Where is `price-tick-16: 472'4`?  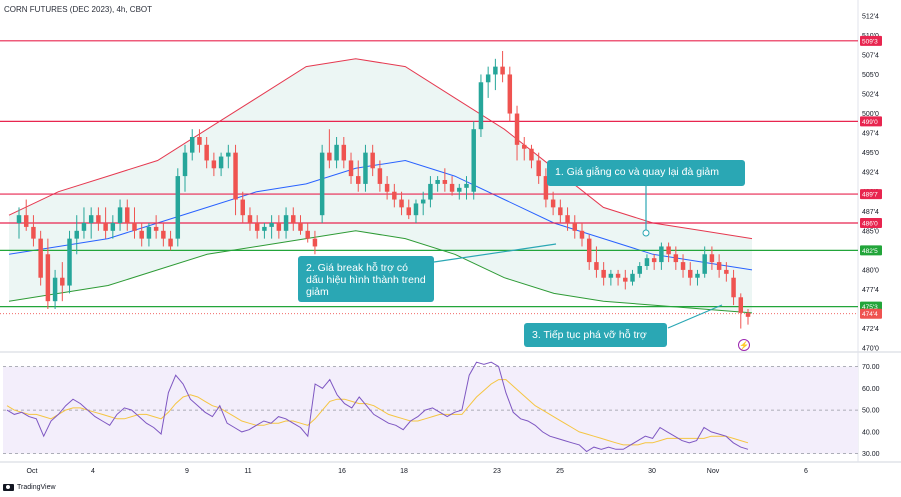 price-tick-16: 472'4 is located at coordinates (870, 329).